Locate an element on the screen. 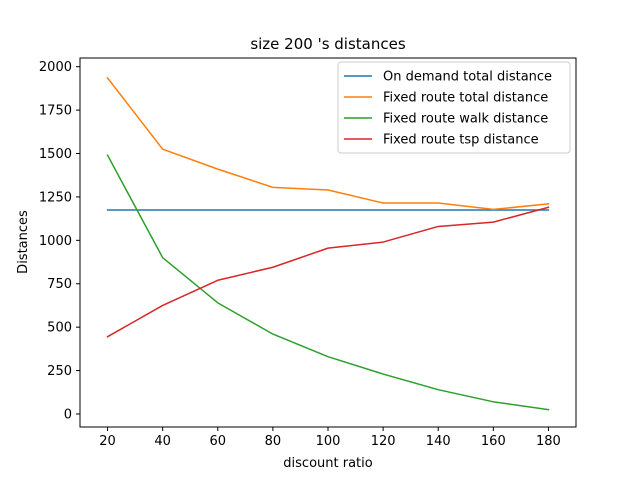  x-tick-label: 180 is located at coordinates (548, 441).